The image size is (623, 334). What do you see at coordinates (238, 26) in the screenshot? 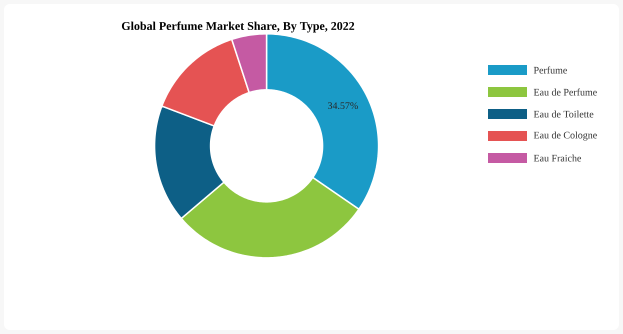
I see `chart-title: Global Perfume Market Share, By Type, 2022` at bounding box center [238, 26].